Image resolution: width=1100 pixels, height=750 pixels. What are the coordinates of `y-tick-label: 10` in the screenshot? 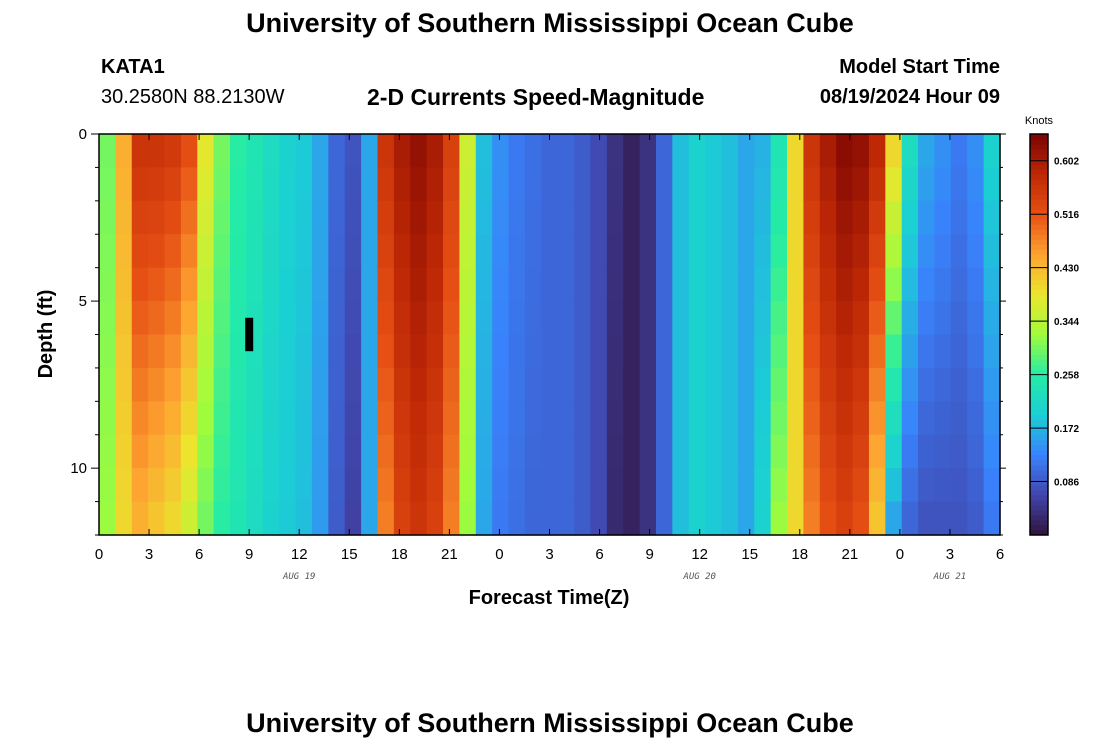 It's located at (78, 468).